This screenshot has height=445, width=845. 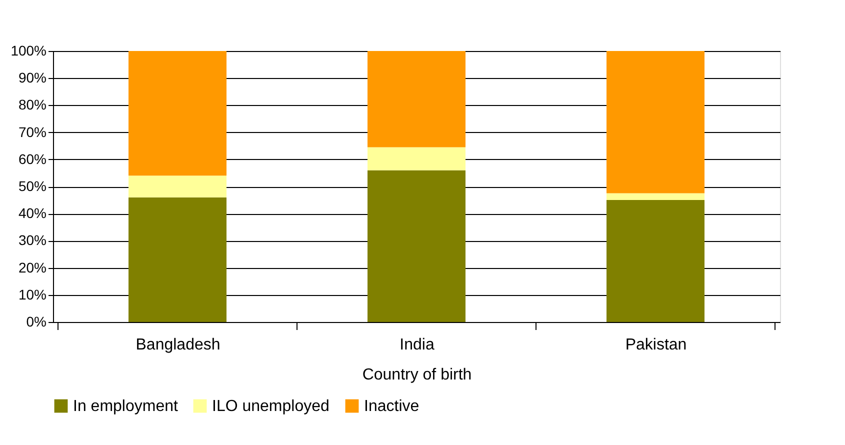 What do you see at coordinates (178, 345) in the screenshot?
I see `x-tick-label: Bangladesh` at bounding box center [178, 345].